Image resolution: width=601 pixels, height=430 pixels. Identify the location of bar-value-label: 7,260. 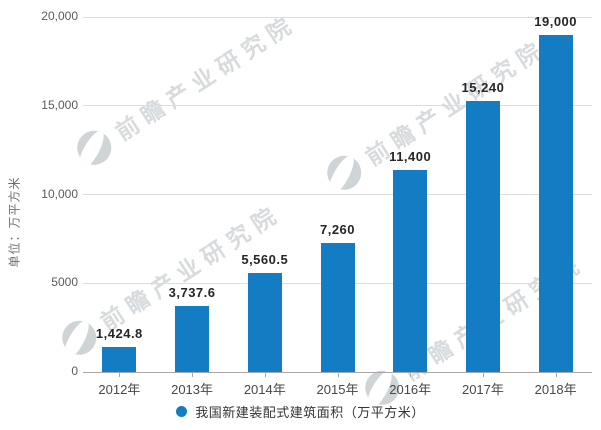
(337, 230).